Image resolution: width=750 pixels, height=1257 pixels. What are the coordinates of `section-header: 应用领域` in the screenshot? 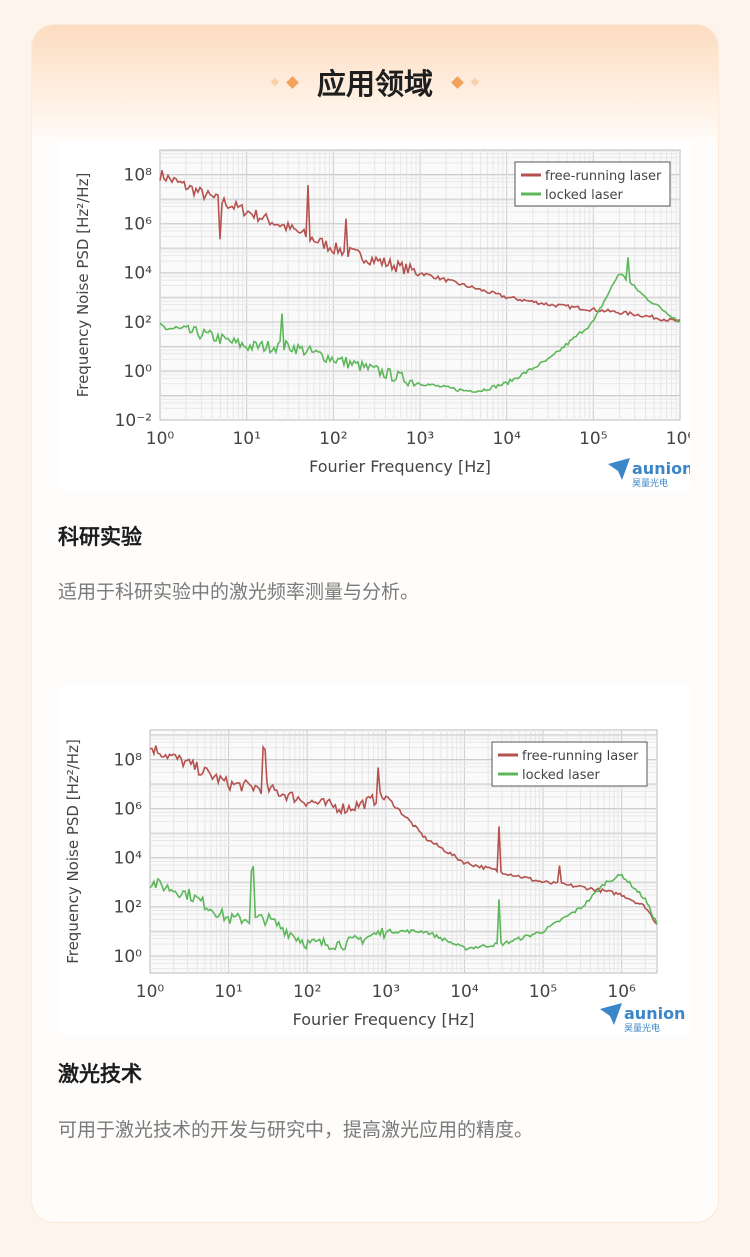 It's located at (375, 82).